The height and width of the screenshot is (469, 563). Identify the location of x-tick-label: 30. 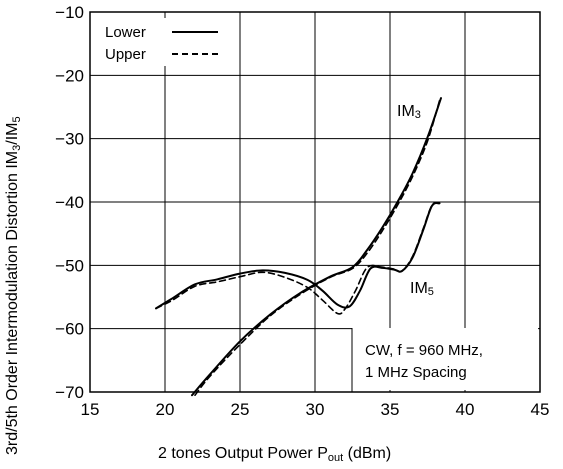
(315, 409).